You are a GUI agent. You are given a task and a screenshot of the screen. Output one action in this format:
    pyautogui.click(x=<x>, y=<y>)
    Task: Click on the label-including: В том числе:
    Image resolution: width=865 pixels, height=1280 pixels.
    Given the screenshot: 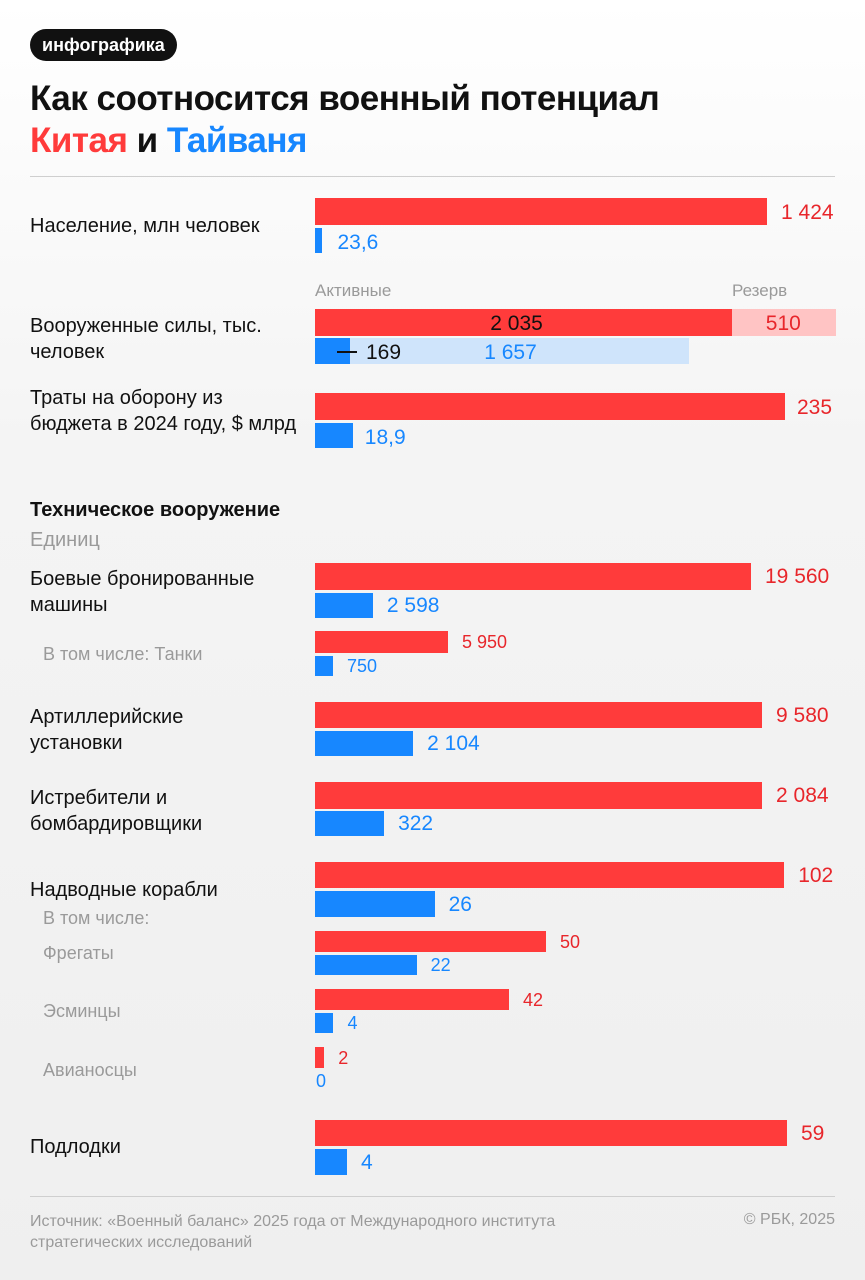 What is the action you would take?
    pyautogui.click(x=96, y=918)
    